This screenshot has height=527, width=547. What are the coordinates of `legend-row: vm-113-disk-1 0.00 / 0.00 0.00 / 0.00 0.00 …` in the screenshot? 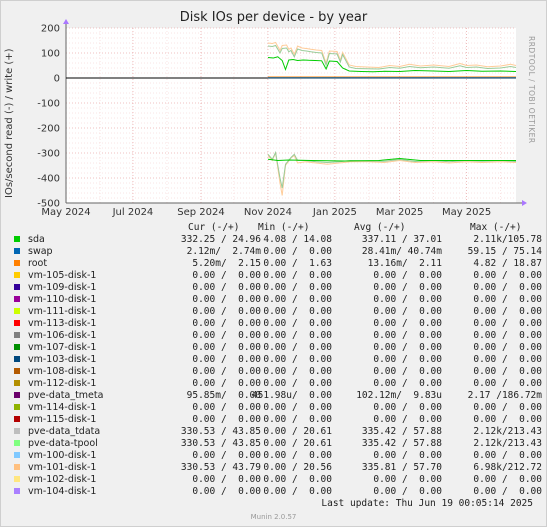 It's located at (277, 324).